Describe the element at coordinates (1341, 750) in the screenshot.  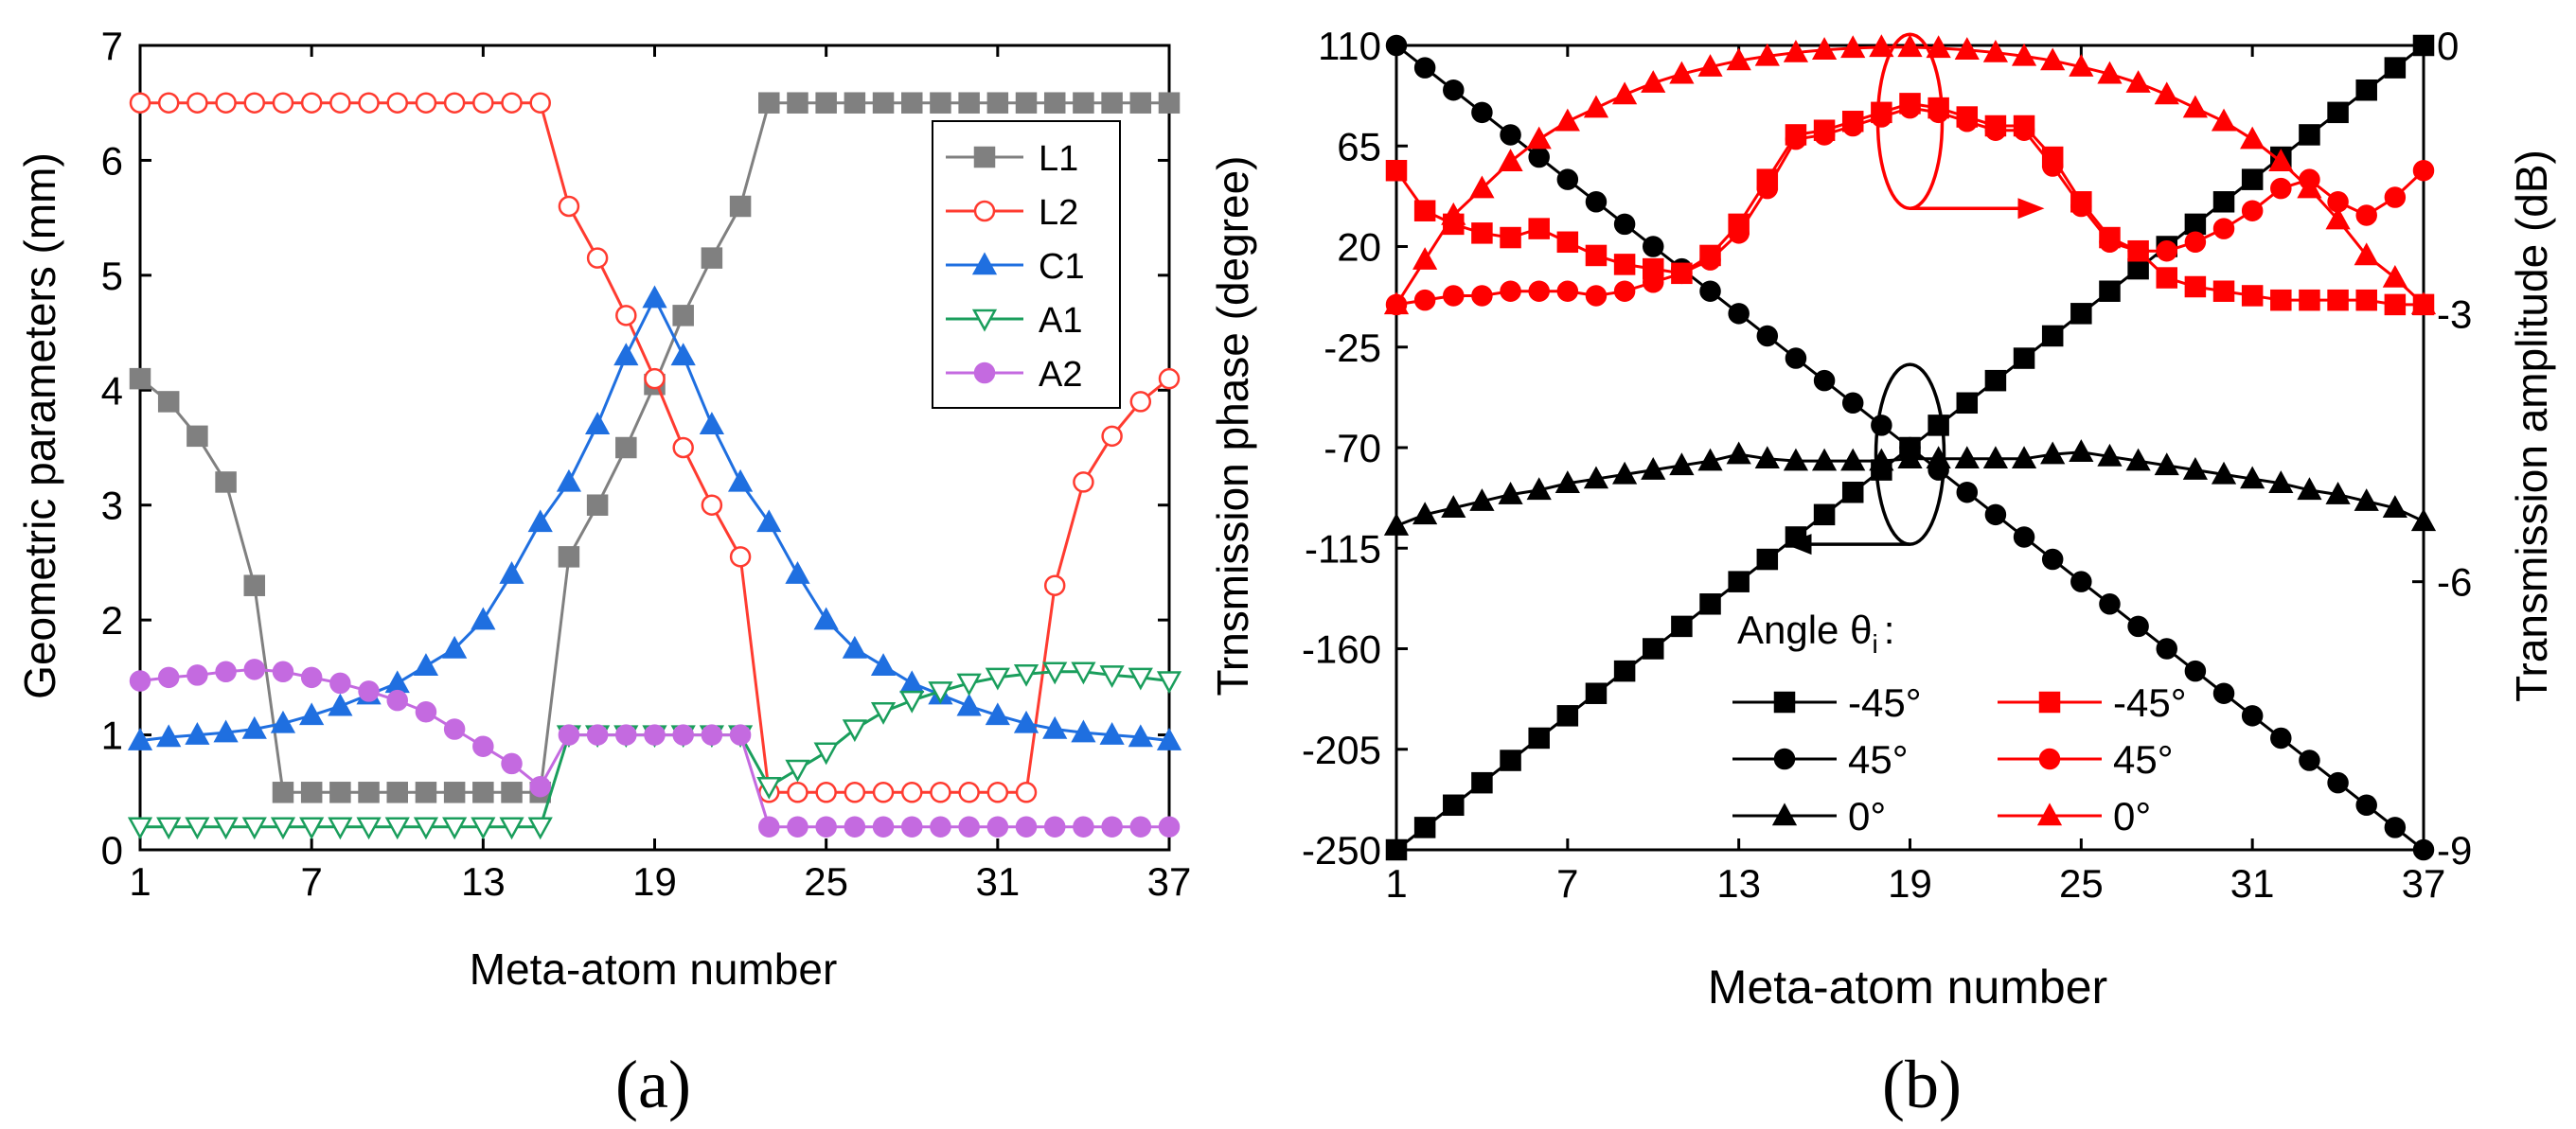
I see `panel-b-y-tick-label: -205` at that location.